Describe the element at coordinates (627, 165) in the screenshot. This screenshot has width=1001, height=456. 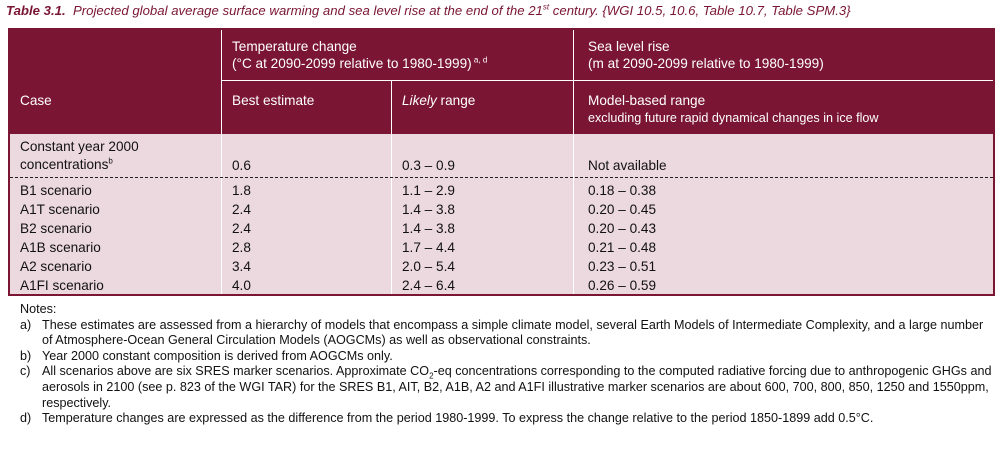
I see `constant-sea: Not available` at that location.